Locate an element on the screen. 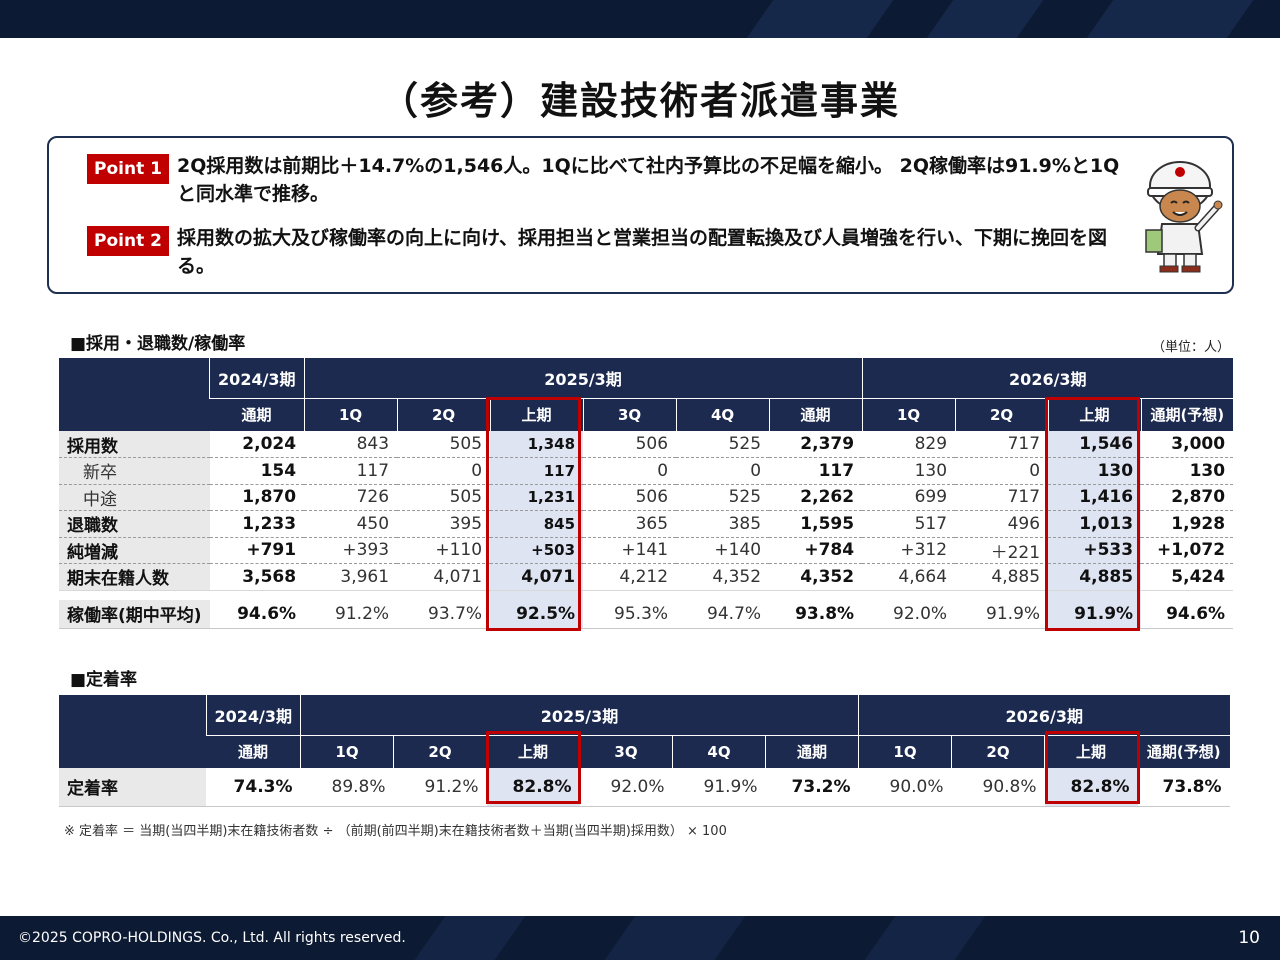 This screenshot has height=960, width=1280. table-cell: 2,262 is located at coordinates (816, 497).